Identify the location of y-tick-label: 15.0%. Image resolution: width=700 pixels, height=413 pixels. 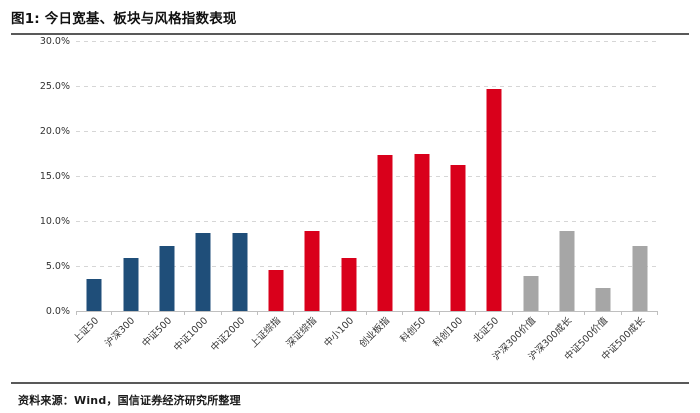
(54, 176).